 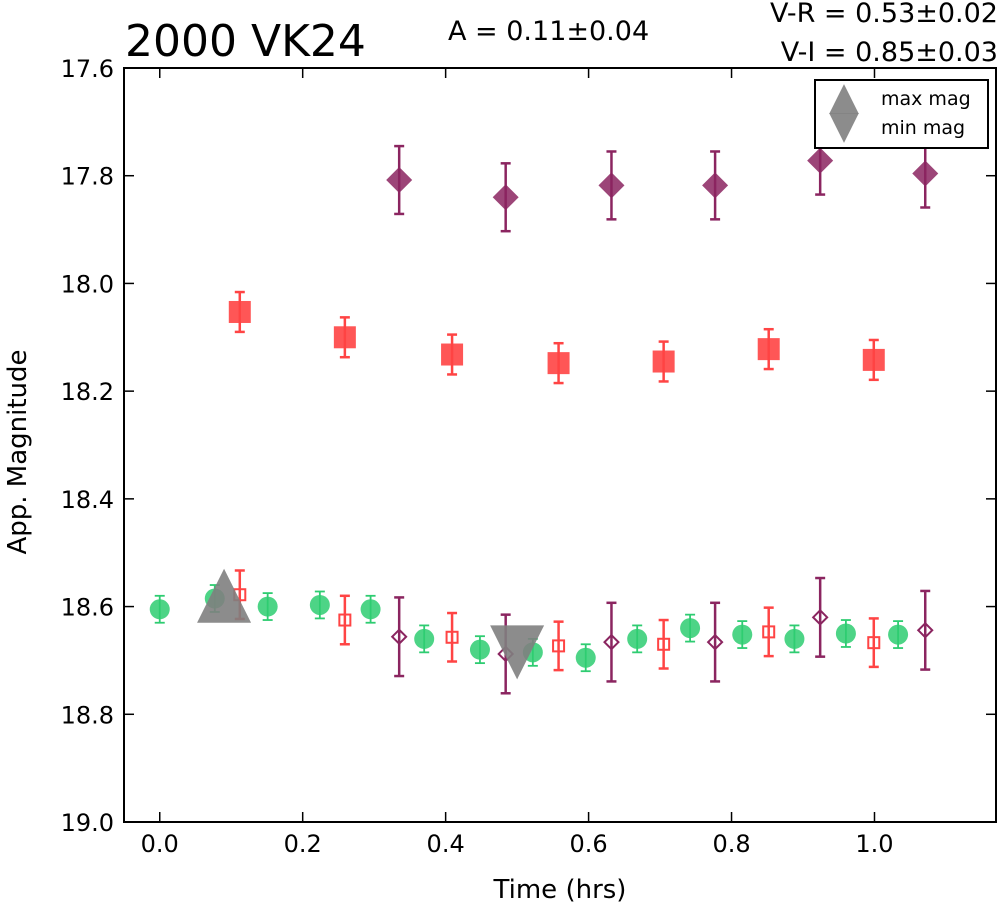 I want to click on legend-label: min mag, so click(x=923, y=128).